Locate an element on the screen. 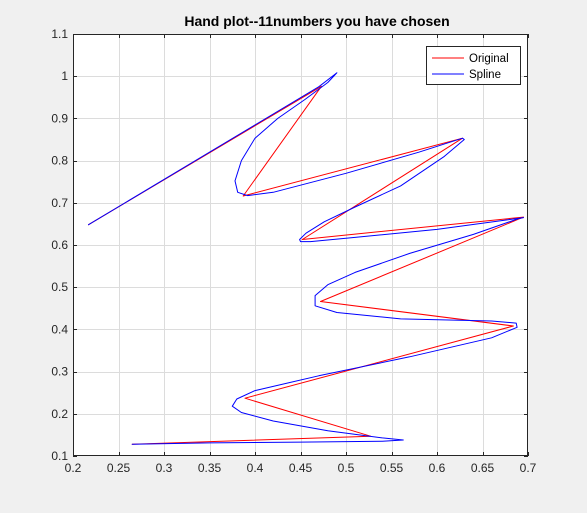  y-tick-label: 0.4 is located at coordinates (59, 329).